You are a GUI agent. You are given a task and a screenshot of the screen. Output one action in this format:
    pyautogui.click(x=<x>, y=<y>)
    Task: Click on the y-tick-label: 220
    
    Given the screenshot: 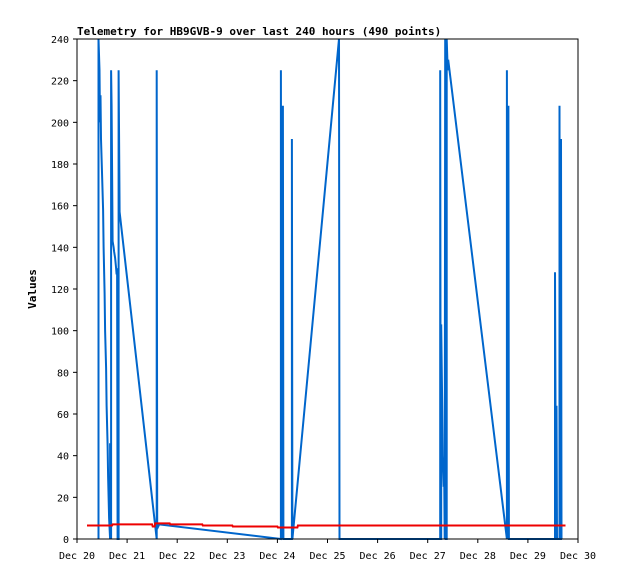 What is the action you would take?
    pyautogui.click(x=60, y=82)
    